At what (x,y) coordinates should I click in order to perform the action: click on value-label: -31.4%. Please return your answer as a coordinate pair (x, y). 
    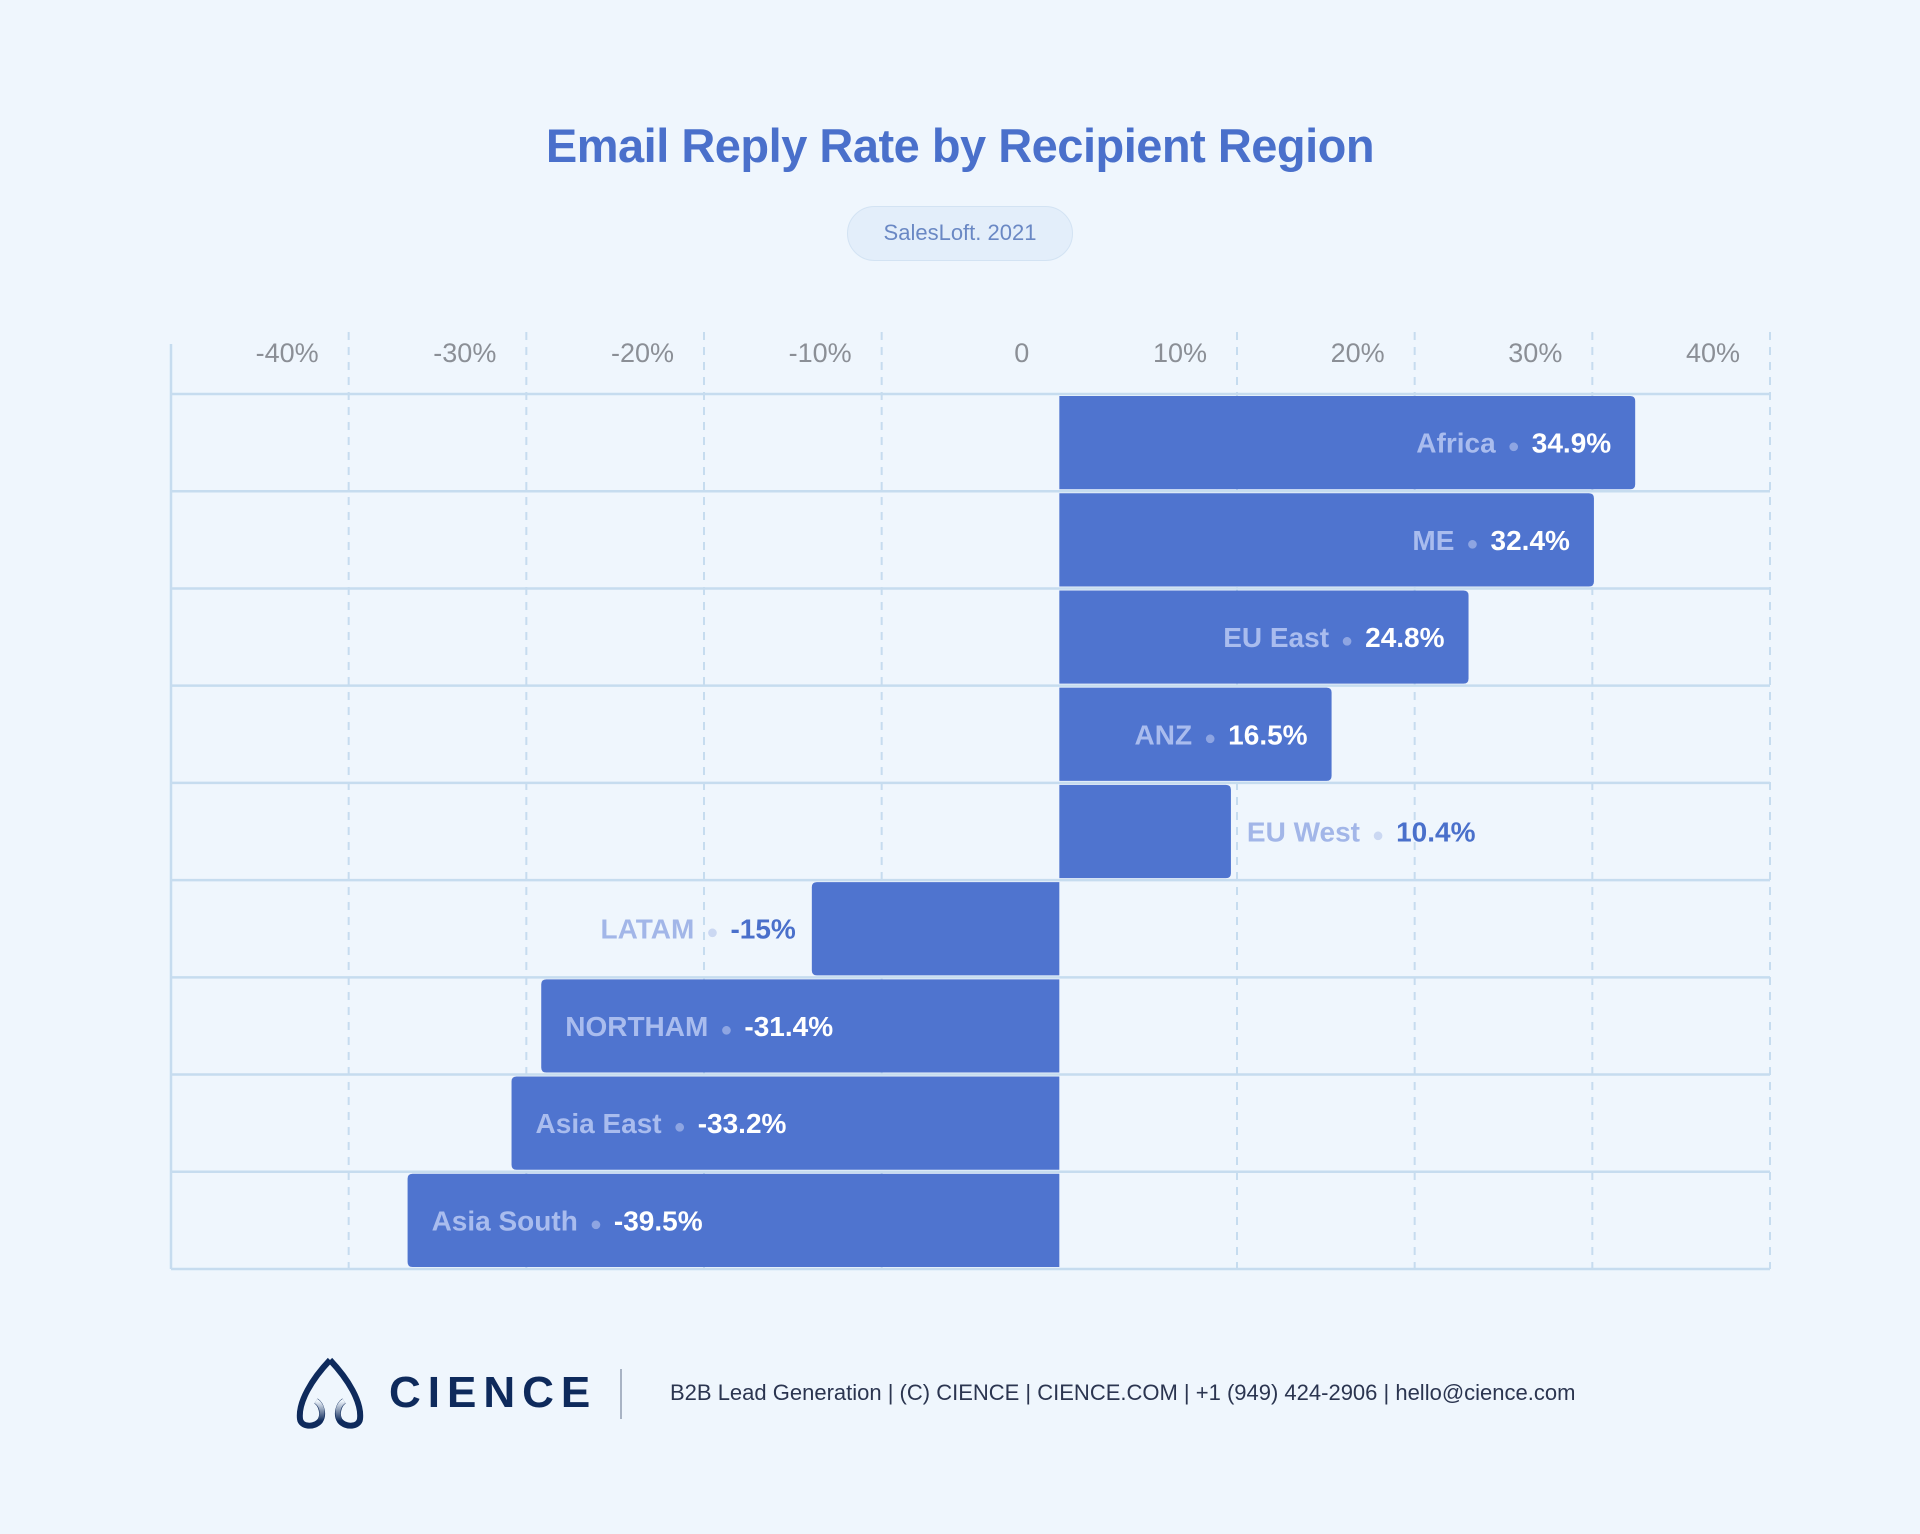
    Looking at the image, I should click on (788, 1026).